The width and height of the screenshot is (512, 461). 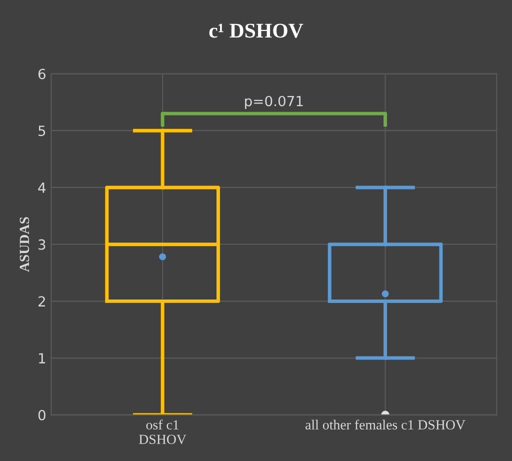 What do you see at coordinates (42, 244) in the screenshot?
I see `y-tick-label: 3` at bounding box center [42, 244].